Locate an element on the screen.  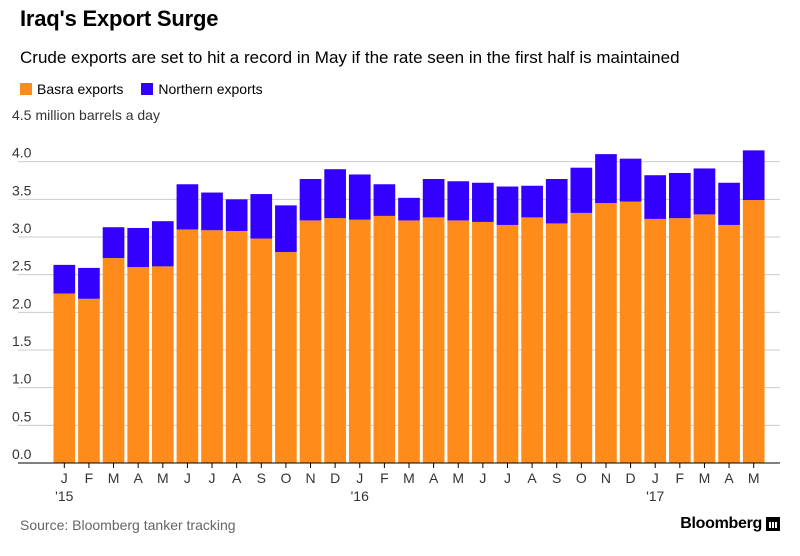
legend-item-northern: Northern exports is located at coordinates (202, 89).